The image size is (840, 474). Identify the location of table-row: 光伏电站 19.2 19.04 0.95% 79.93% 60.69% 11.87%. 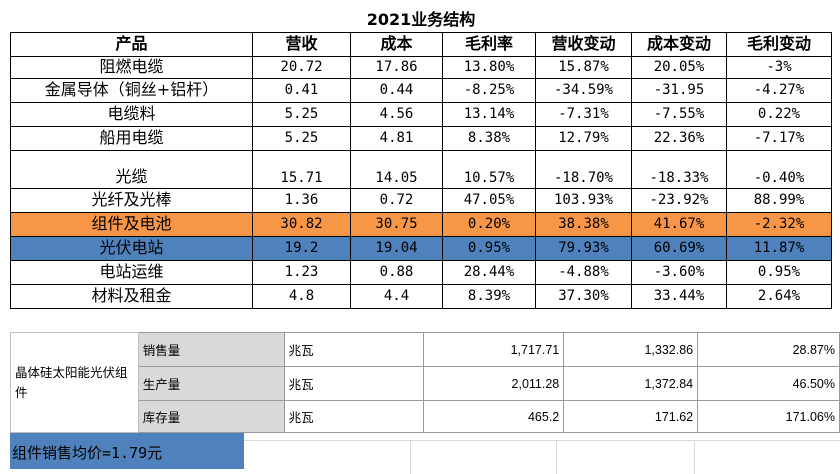
(421, 248).